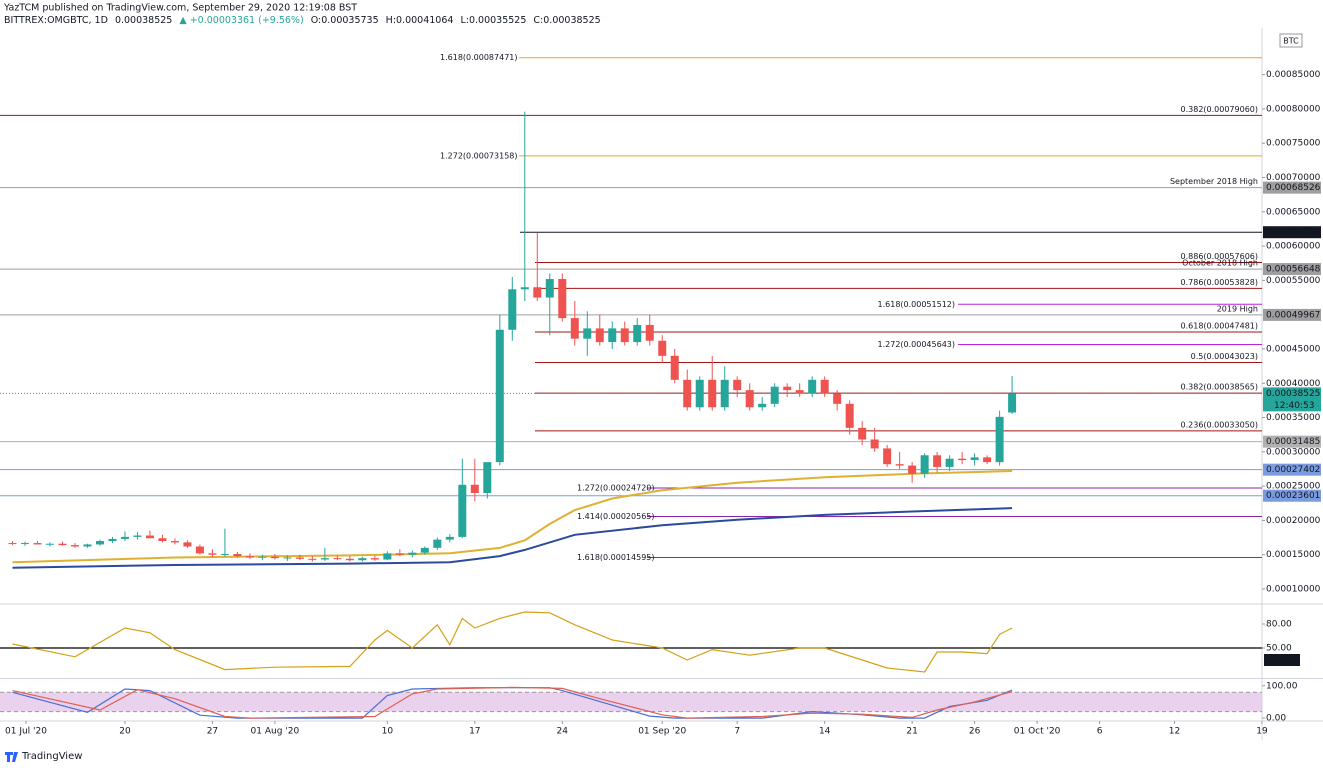  I want to click on y-tick-label: 100.00, so click(1282, 686).